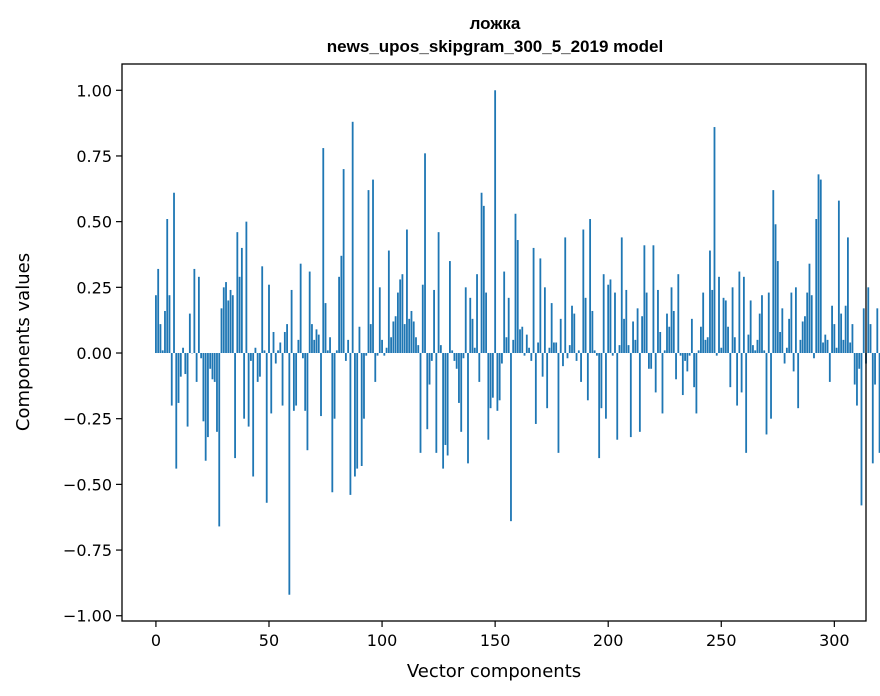  I want to click on x-tick-label: 150, so click(495, 640).